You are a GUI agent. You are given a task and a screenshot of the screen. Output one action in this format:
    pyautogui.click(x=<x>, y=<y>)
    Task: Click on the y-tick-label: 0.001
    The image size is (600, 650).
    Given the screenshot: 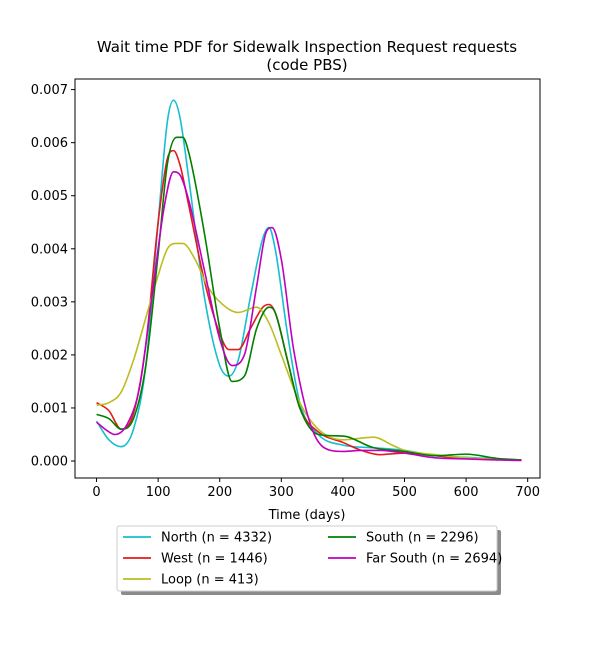 What is the action you would take?
    pyautogui.click(x=49, y=408)
    